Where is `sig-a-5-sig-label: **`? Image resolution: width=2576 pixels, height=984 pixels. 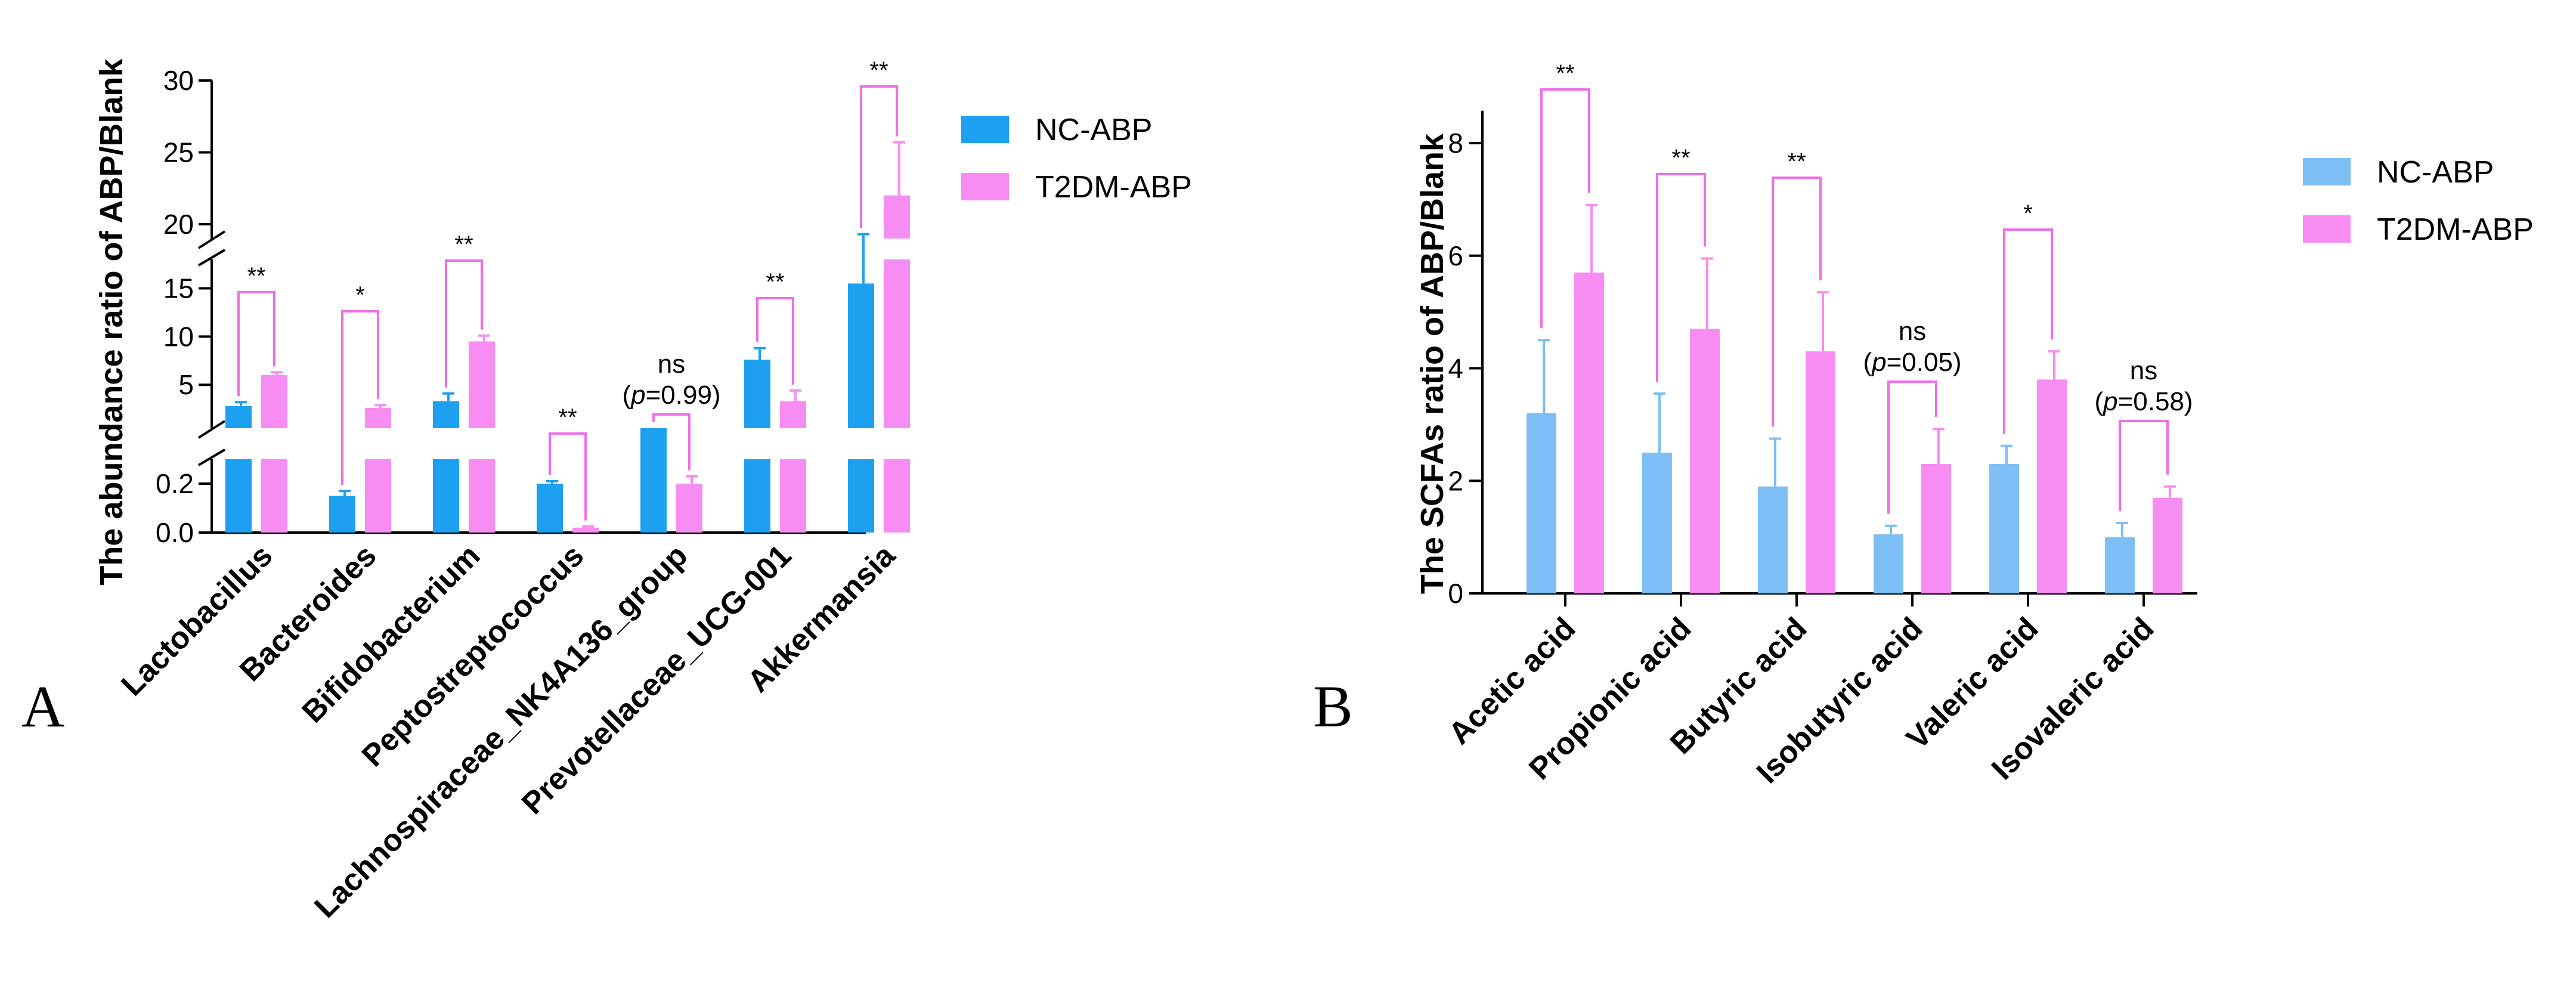
sig-a-5-sig-label: ** is located at coordinates (775, 282).